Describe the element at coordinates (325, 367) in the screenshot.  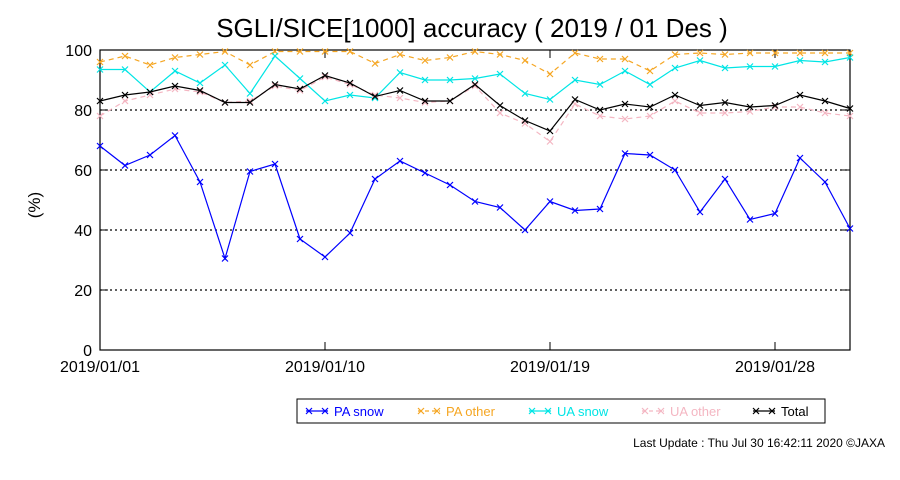
I see `x-tick-label: 2019/01/10` at that location.